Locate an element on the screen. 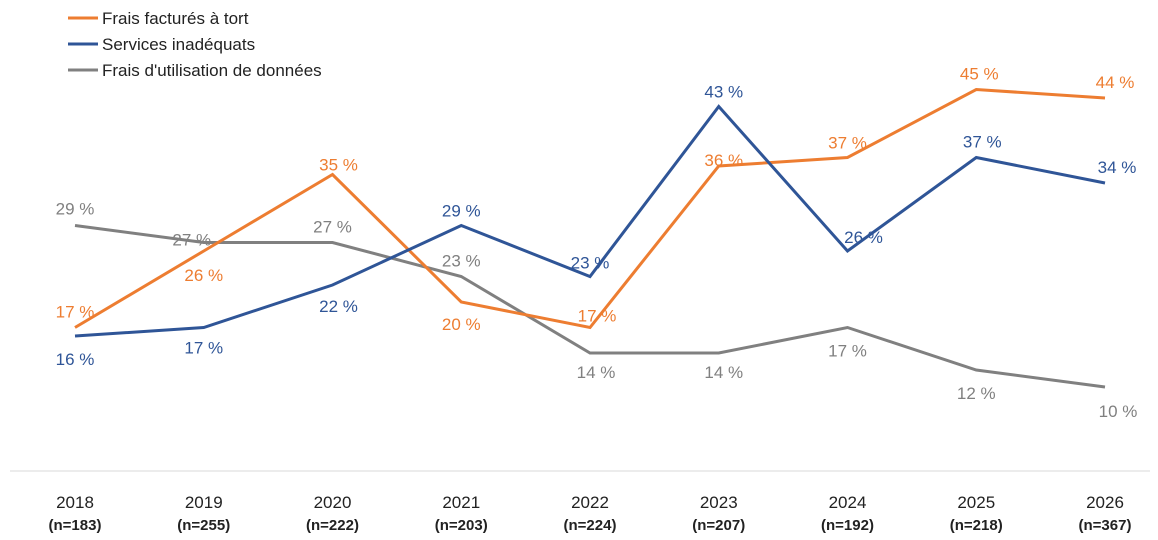 This screenshot has width=1158, height=540. x-tick-sublabel-2021: (n=203) is located at coordinates (461, 525).